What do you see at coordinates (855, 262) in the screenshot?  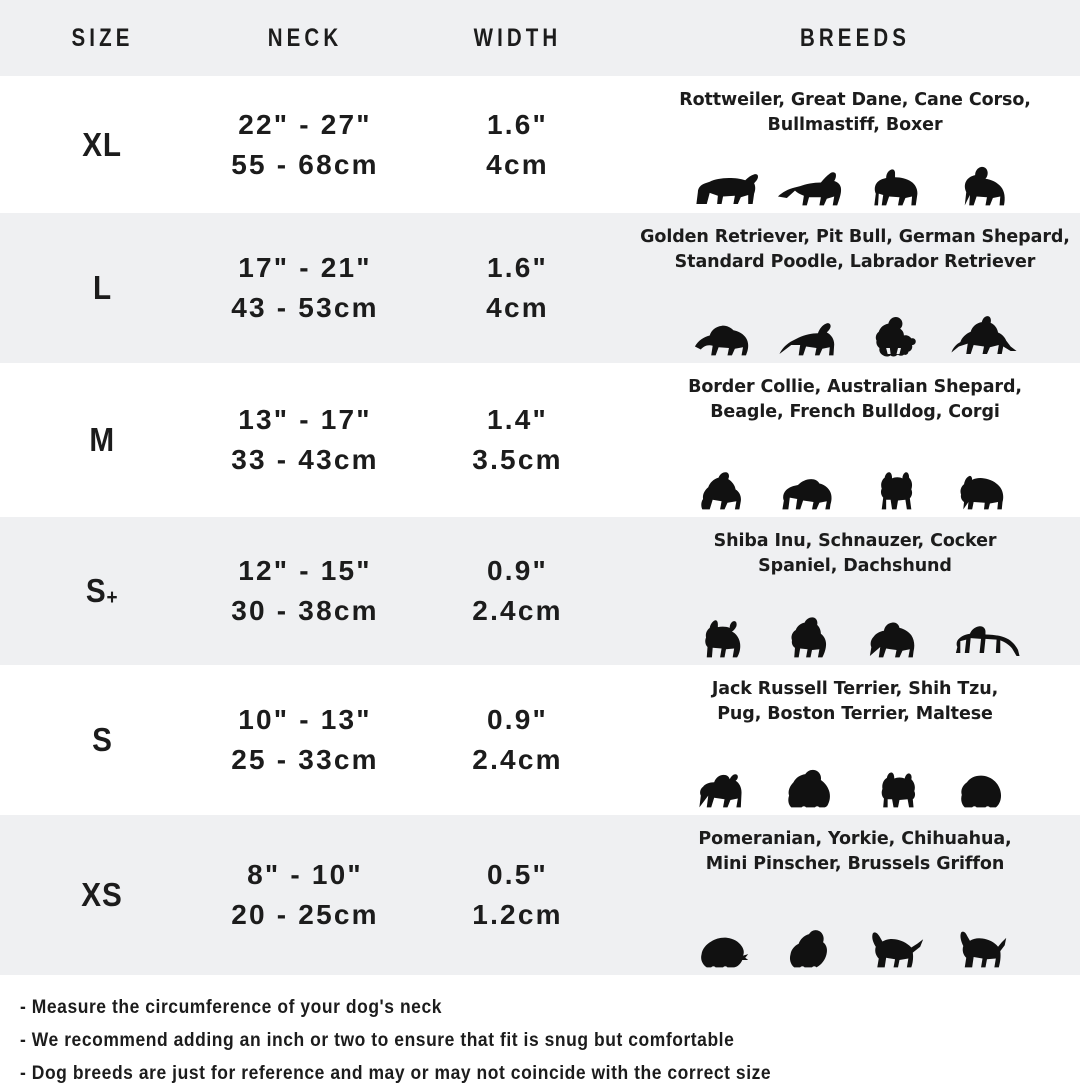 I see `breeds-line: Standard Poodle, Labrador Retriever` at bounding box center [855, 262].